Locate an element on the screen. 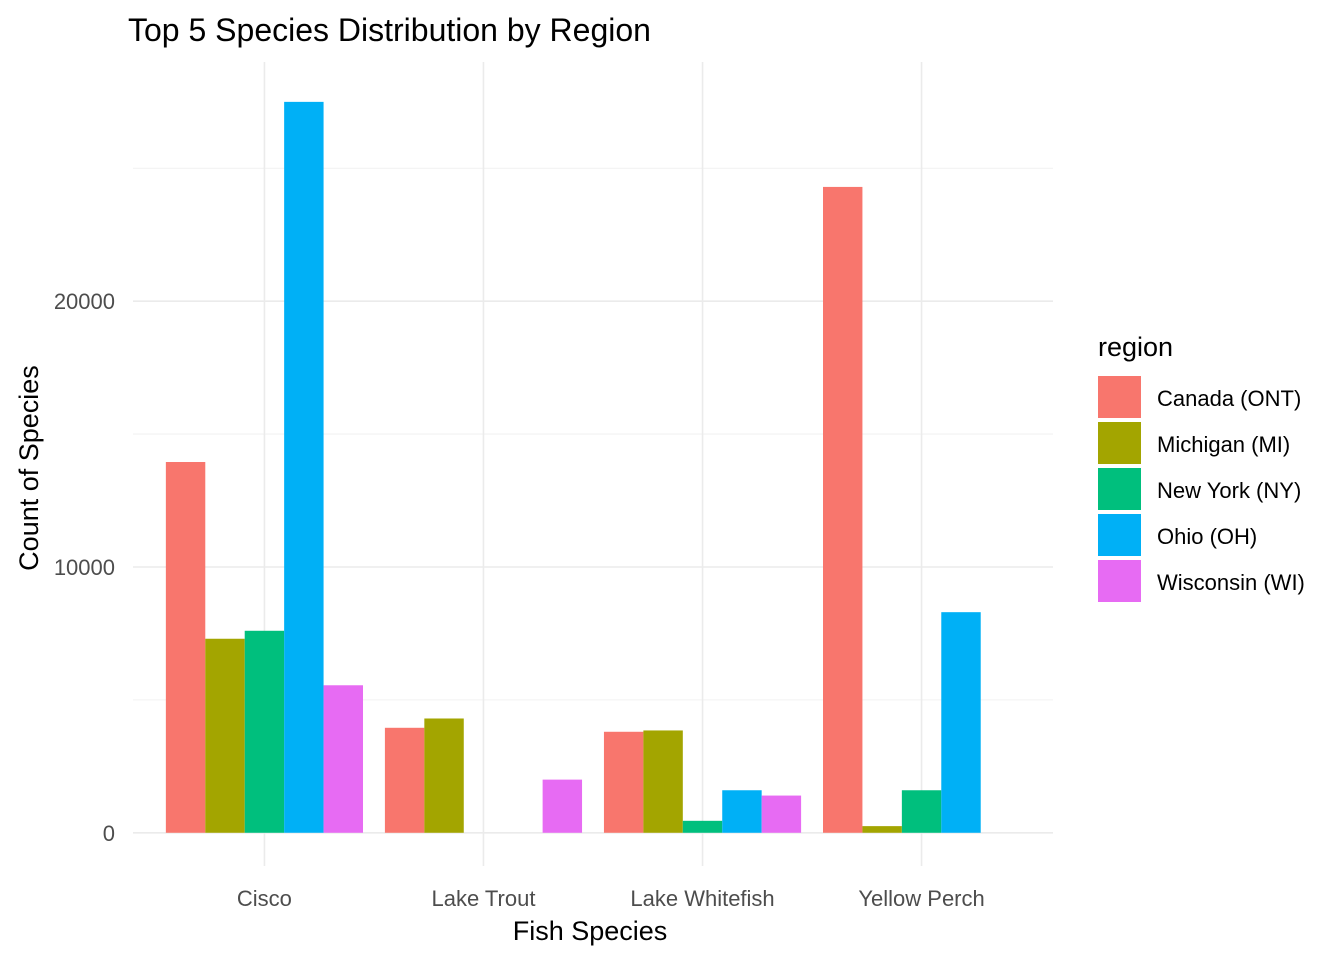 This screenshot has width=1344, height=960. bar-ohio-oh-cisco is located at coordinates (304, 467).